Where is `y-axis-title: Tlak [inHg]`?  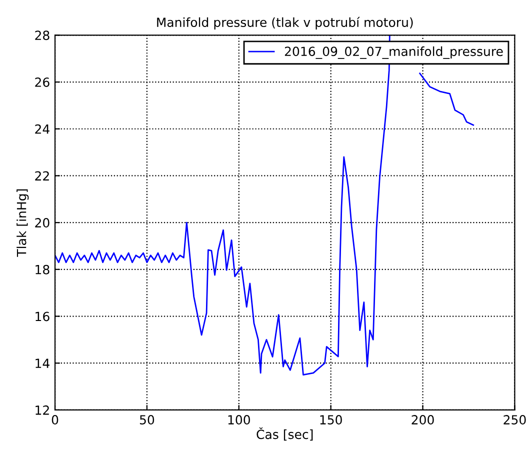
y-axis-title: Tlak [inHg] is located at coordinates (22, 223).